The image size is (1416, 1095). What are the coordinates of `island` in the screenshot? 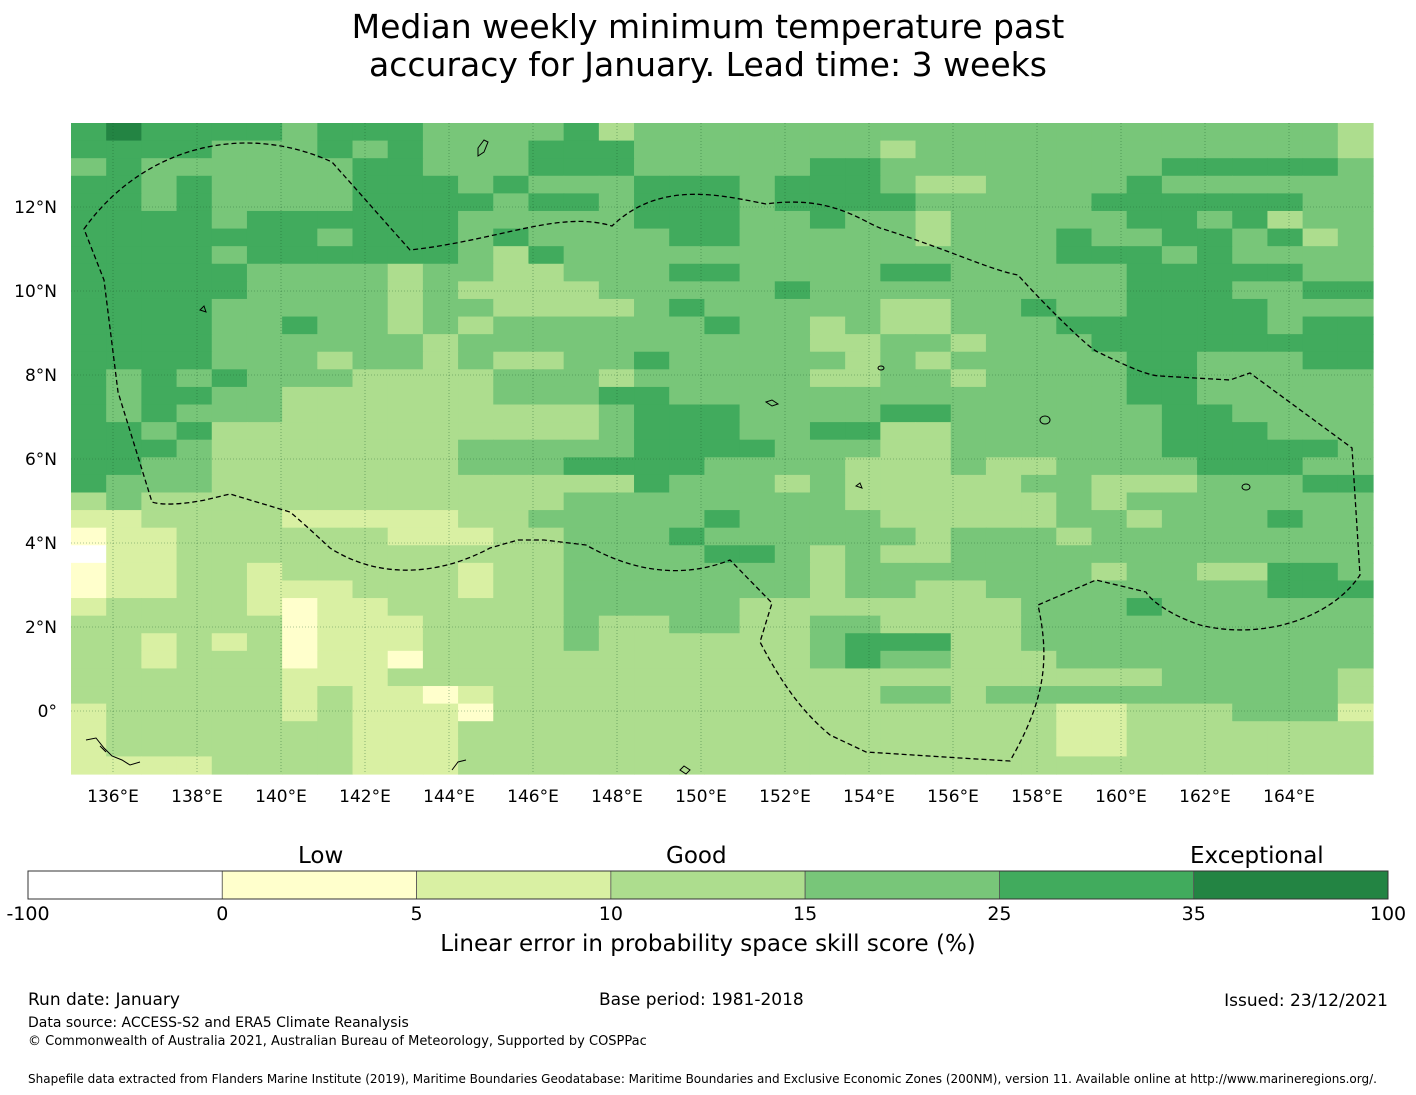 It's located at (1246, 487).